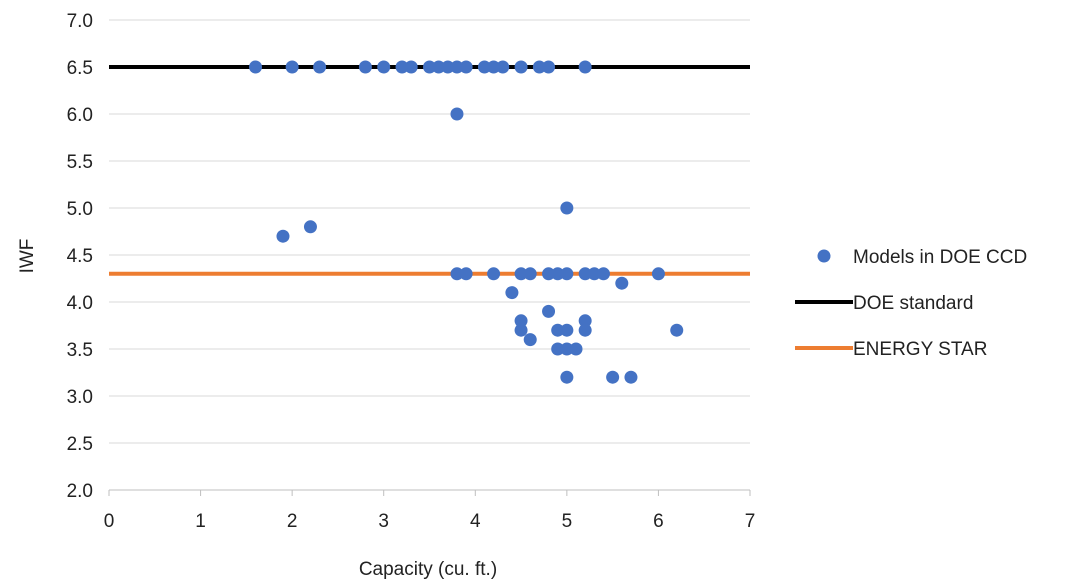 This screenshot has width=1078, height=585. What do you see at coordinates (750, 521) in the screenshot?
I see `x-tick-label: 7` at bounding box center [750, 521].